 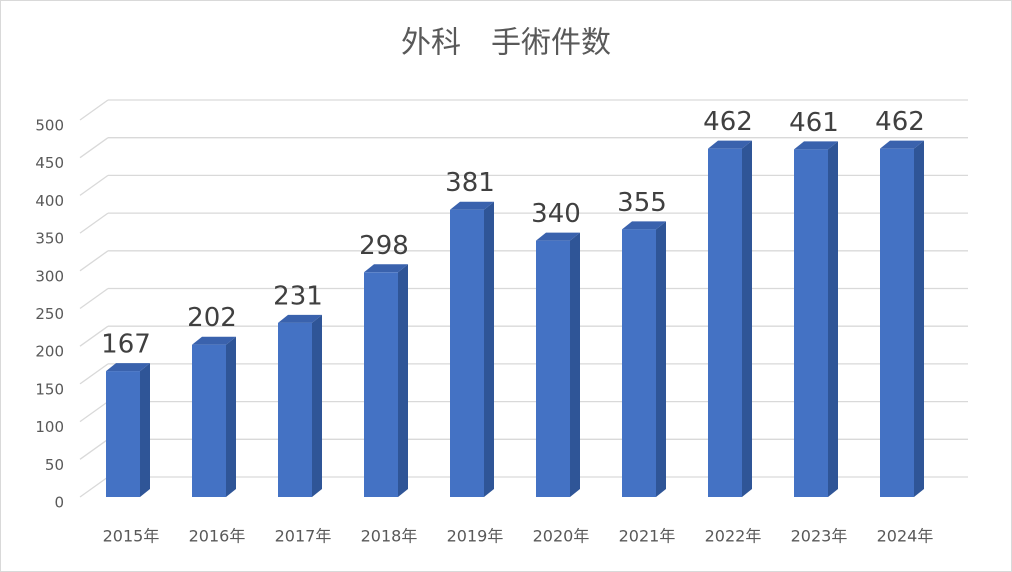 I want to click on y-tick-label: 350, so click(x=49, y=239).